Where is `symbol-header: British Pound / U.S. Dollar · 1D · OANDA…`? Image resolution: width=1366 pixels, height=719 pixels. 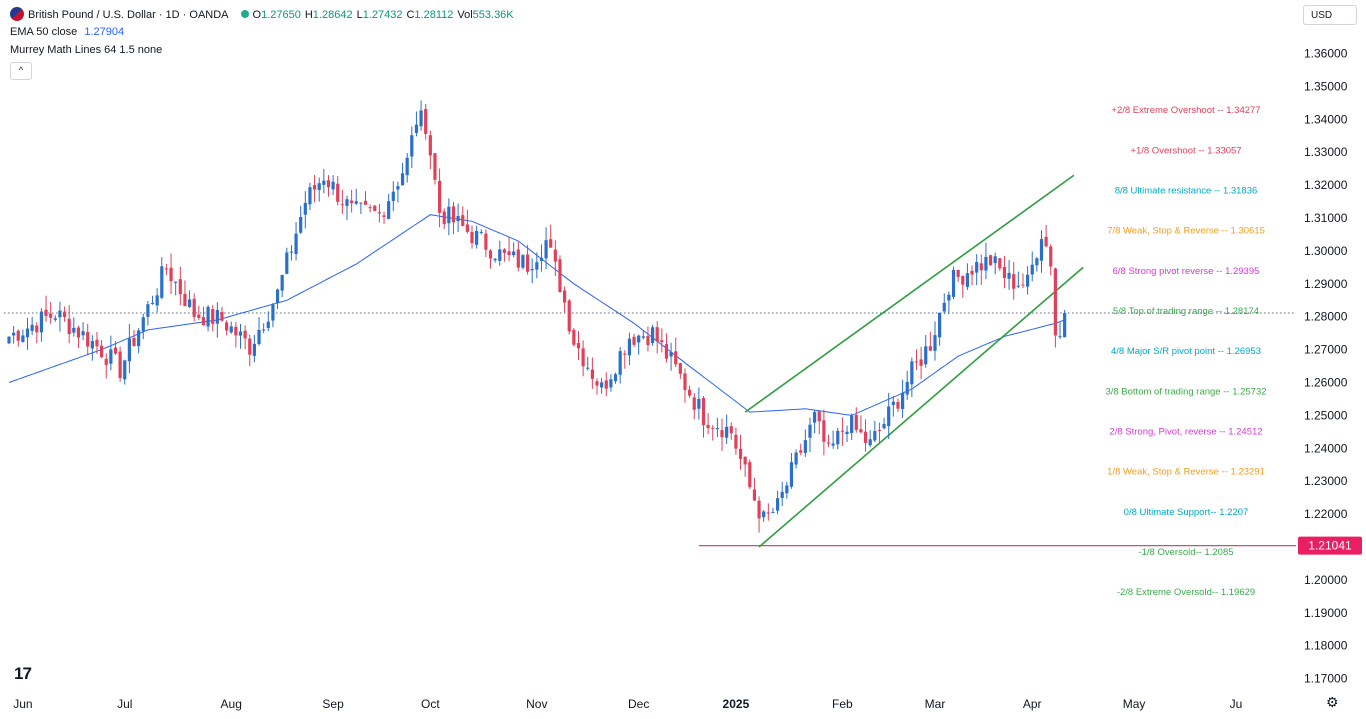
symbol-header: British Pound / U.S. Dollar · 1D · OANDA… is located at coordinates (266, 14).